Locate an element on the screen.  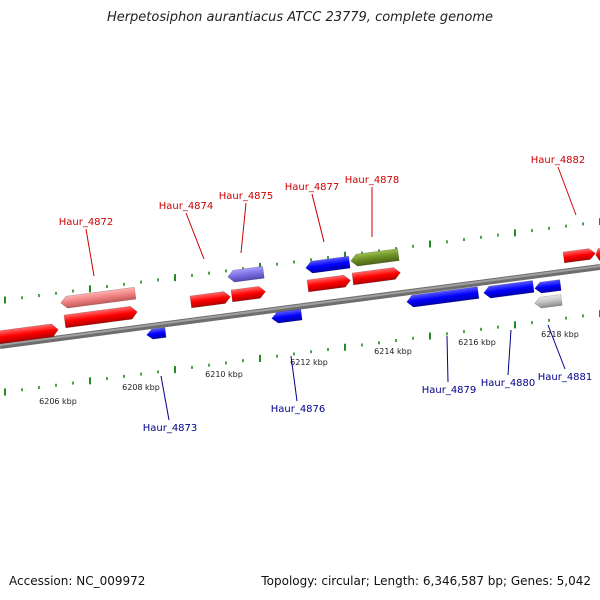
gene-arrow-haur-4881-blue is located at coordinates (548, 286).